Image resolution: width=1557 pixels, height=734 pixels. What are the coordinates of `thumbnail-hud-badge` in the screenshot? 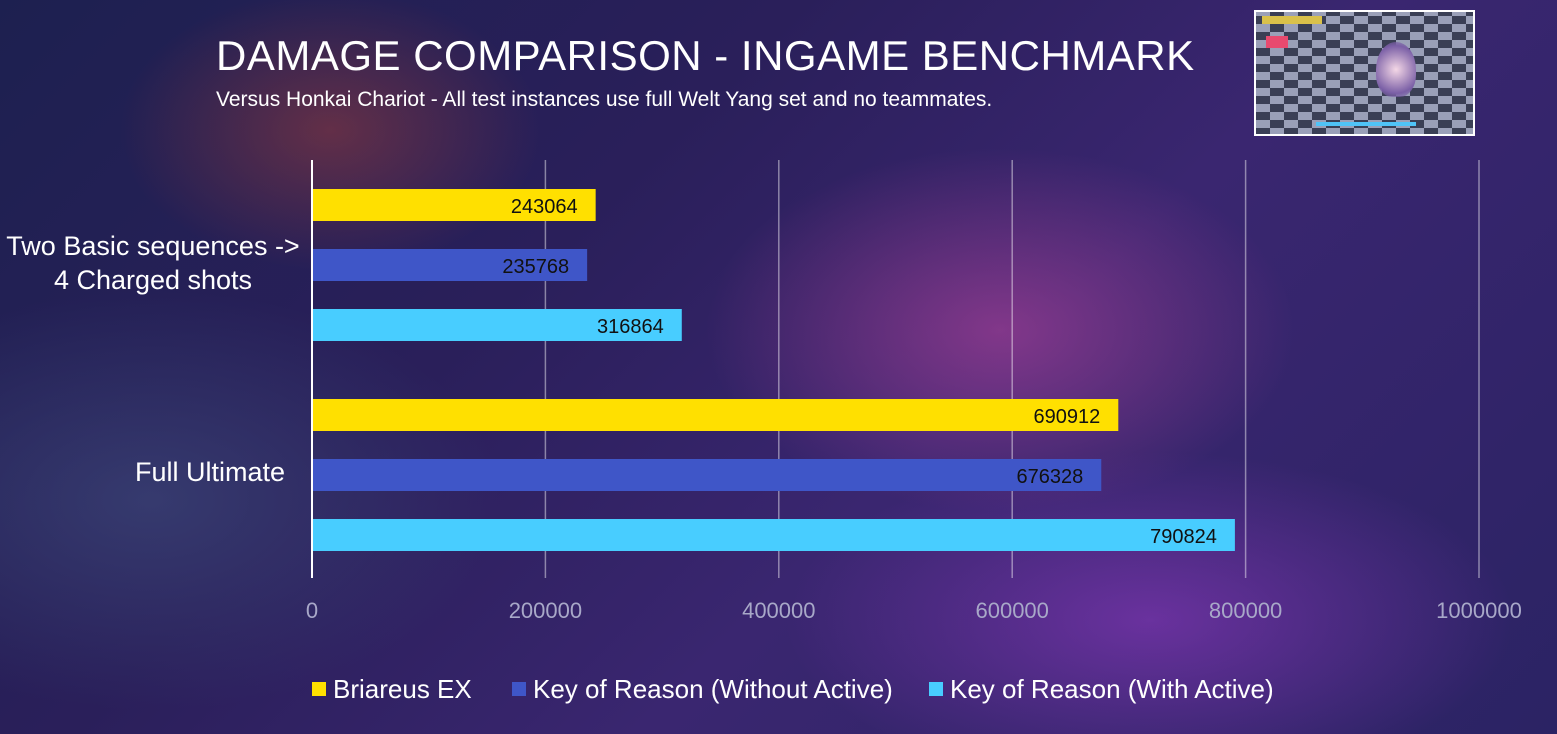 It's located at (1277, 42).